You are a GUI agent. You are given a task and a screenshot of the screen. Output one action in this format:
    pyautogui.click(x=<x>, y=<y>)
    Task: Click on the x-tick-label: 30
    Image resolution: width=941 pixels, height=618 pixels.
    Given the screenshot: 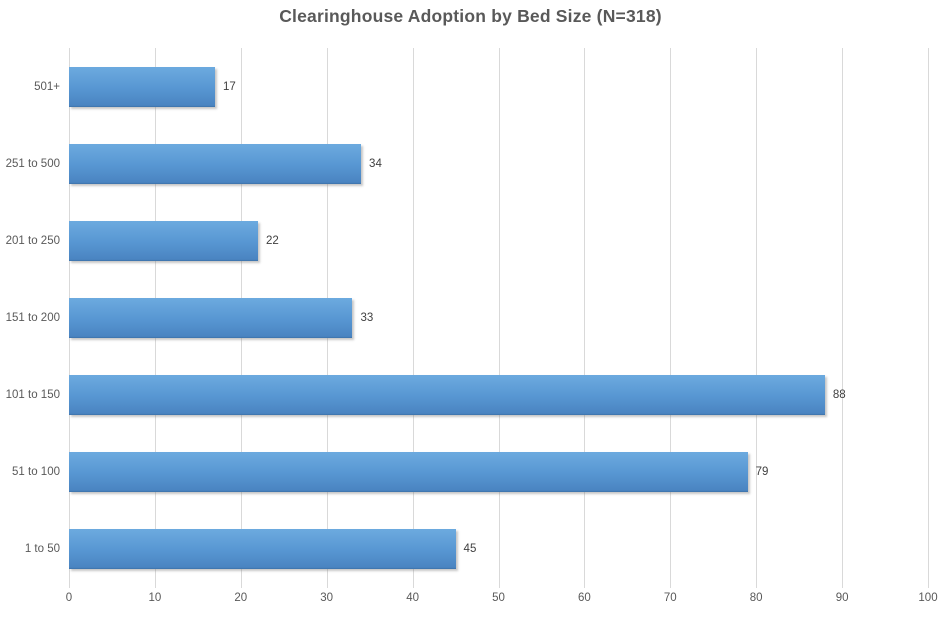 What is the action you would take?
    pyautogui.click(x=327, y=598)
    